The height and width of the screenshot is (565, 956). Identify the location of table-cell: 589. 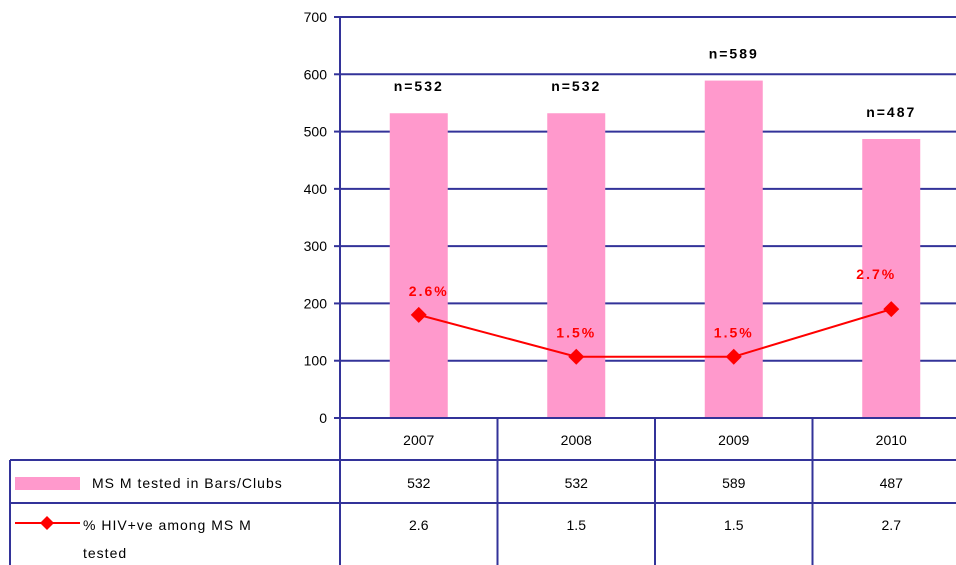
(734, 483).